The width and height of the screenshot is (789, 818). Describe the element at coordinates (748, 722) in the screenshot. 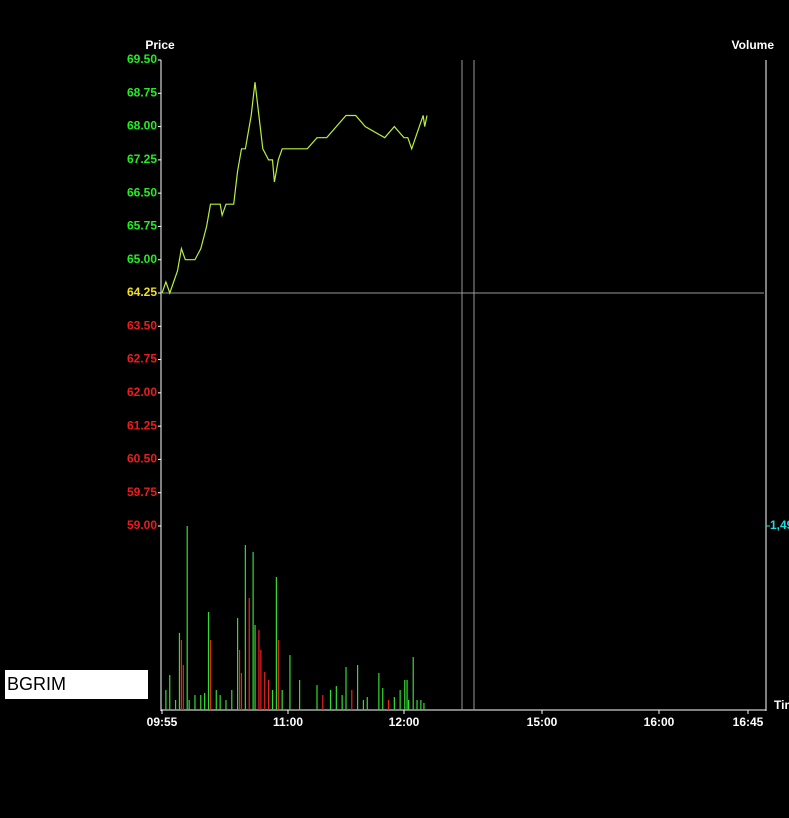

I see `x-tick-label: 16:45` at that location.